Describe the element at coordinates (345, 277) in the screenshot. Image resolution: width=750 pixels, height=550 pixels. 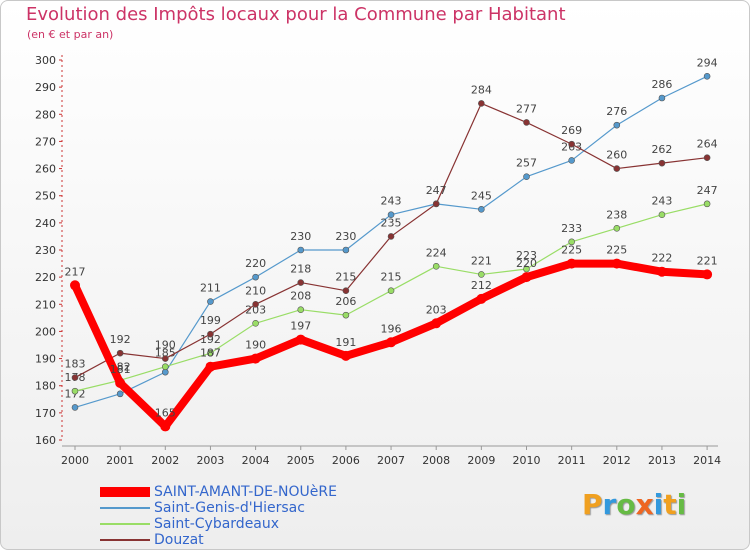
I see `data-label: 215` at that location.